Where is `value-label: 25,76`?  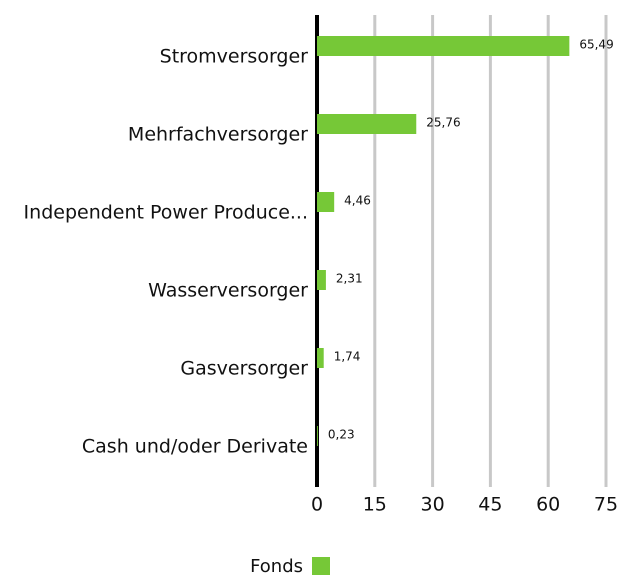 value-label: 25,76 is located at coordinates (443, 123).